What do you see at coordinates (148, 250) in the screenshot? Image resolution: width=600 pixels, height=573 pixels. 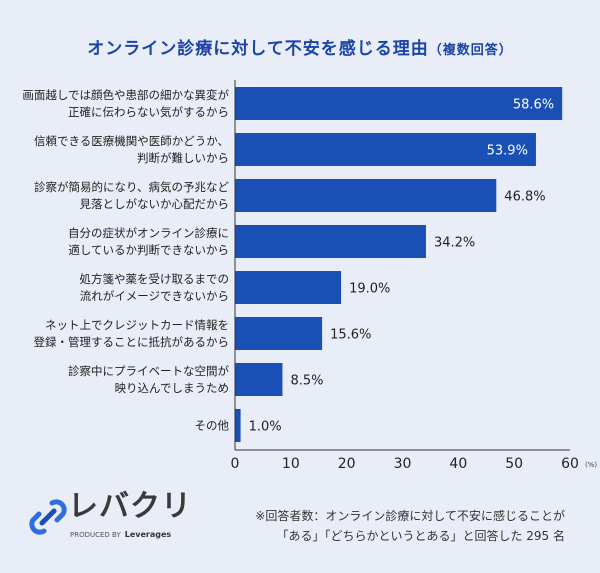 I see `category-label: 適しているか判断できないから` at bounding box center [148, 250].